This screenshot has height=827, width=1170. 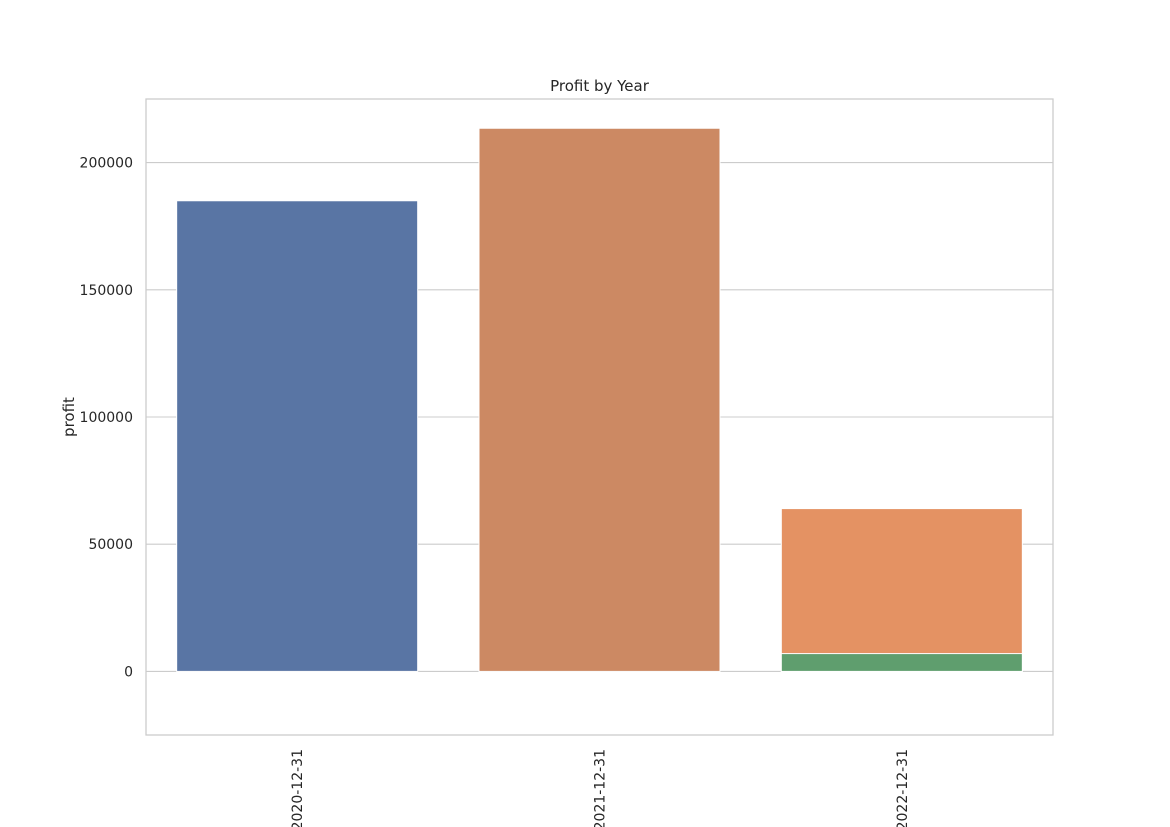 I want to click on x-tick-labels: 2020-12-31 2021-12-31 2022-12-31, so click(x=600, y=788).